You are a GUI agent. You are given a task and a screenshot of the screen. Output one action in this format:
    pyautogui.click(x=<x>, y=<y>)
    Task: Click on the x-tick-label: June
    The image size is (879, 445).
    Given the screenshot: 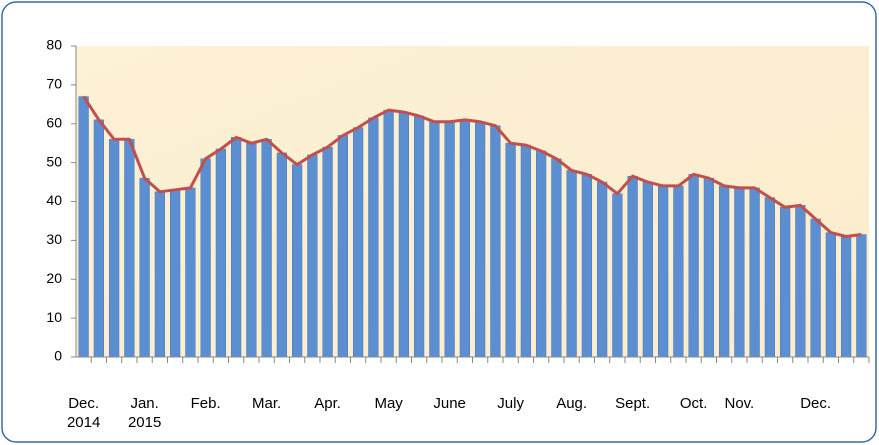 What is the action you would take?
    pyautogui.click(x=449, y=403)
    